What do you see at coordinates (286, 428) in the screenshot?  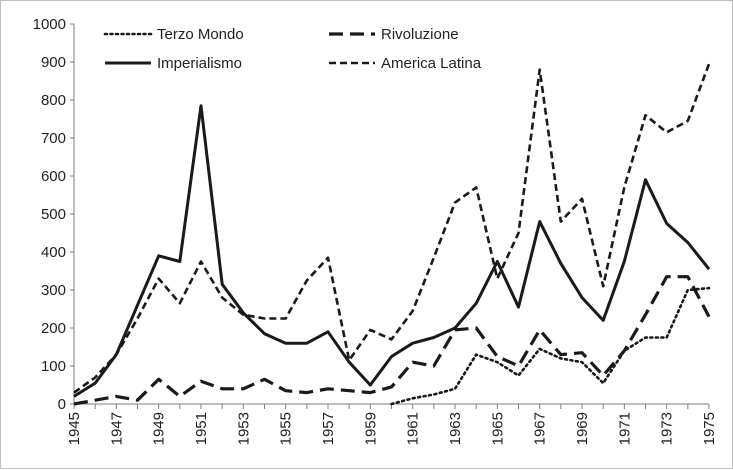 I see `x-tick-label: 1955` at bounding box center [286, 428].